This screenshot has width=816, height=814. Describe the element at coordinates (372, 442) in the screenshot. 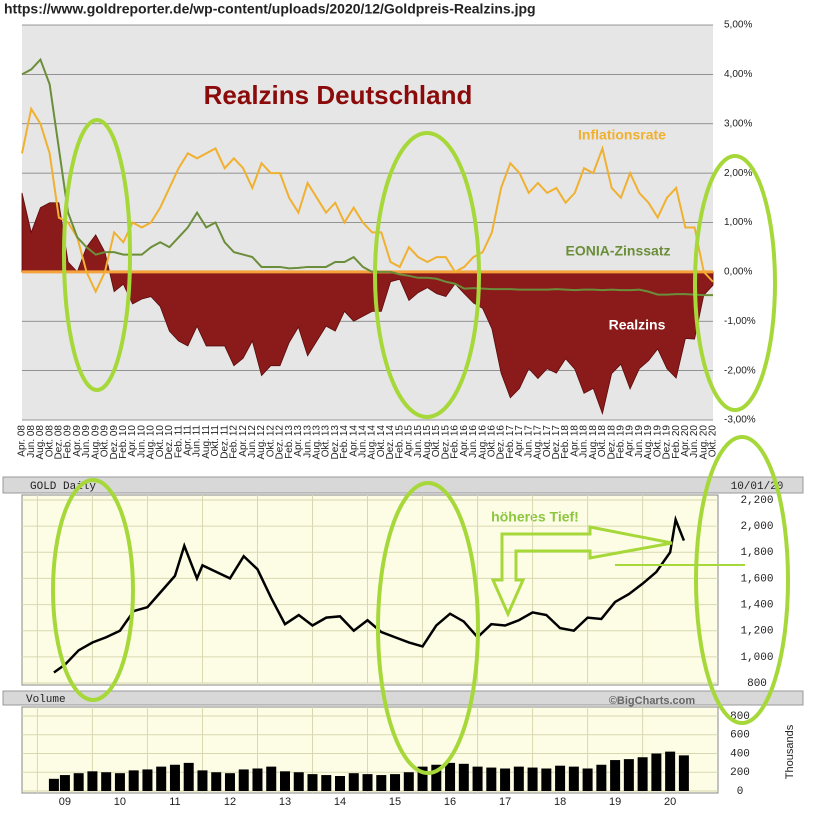

I see `x-tick-label: Aug. 14` at that location.